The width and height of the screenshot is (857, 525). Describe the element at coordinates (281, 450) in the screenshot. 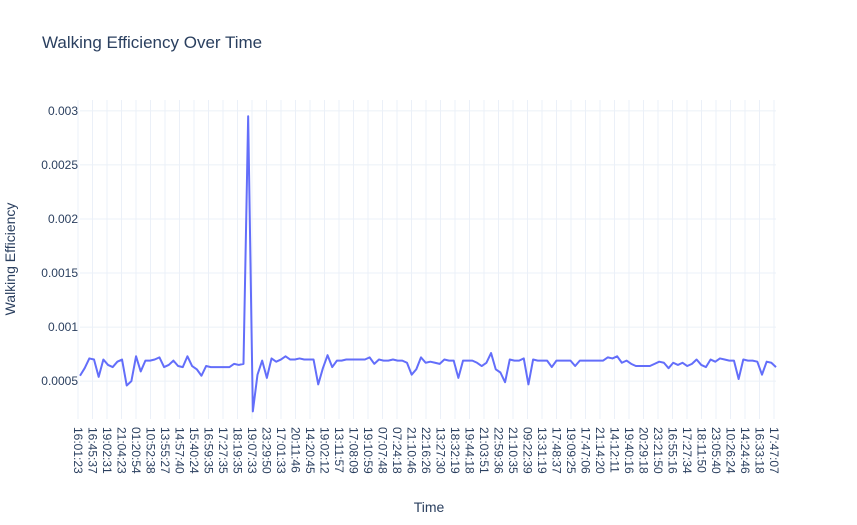

I see `x-tick-label: 17:01:33` at that location.